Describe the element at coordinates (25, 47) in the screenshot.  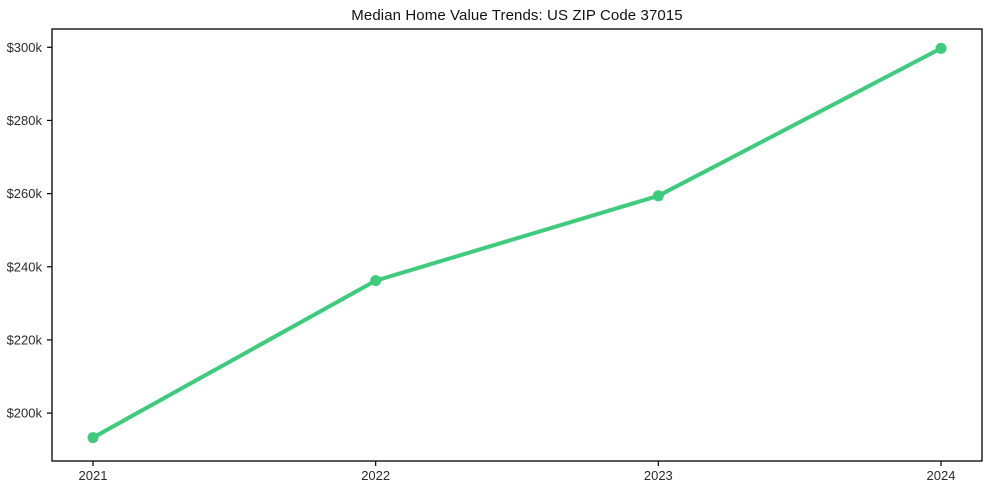
I see `y-axis-tick-label: $300k` at that location.